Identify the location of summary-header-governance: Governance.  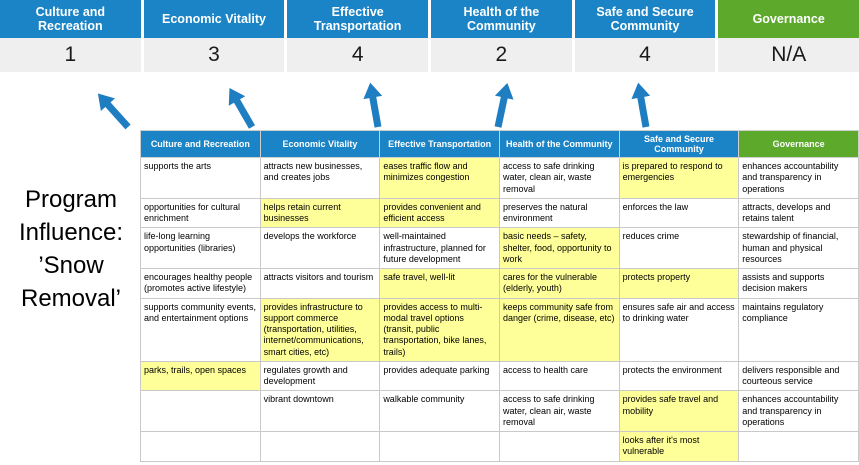
(788, 19).